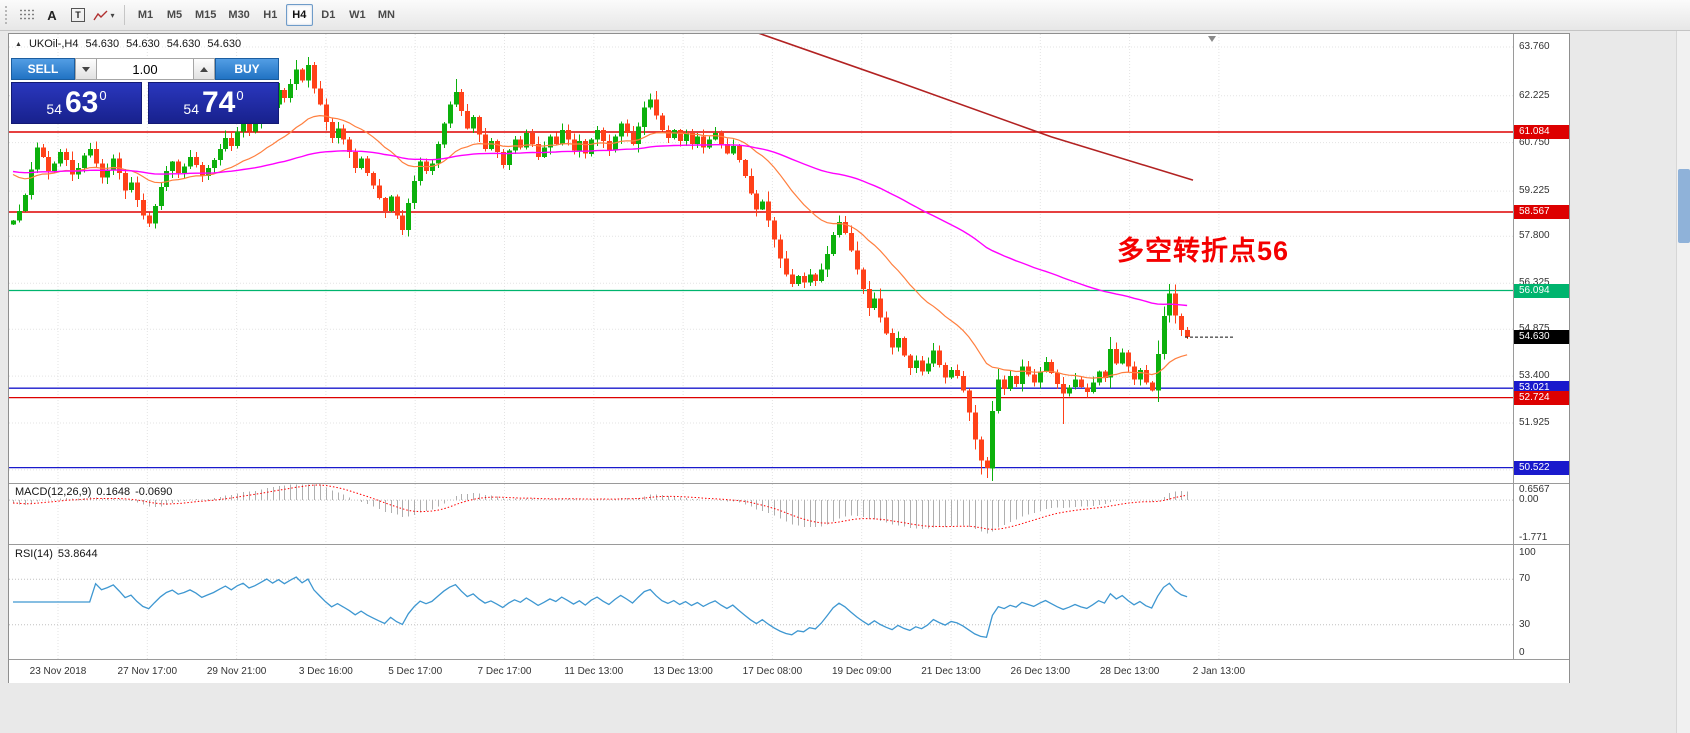 The height and width of the screenshot is (733, 1690). Describe the element at coordinates (357, 15) in the screenshot. I see `timeframe-button-w1: W1` at that location.